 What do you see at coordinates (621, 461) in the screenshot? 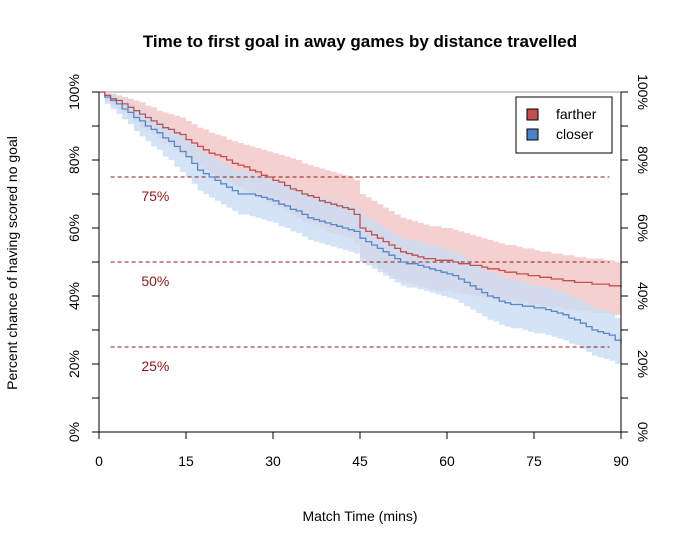
I see `x-tick-label-90: 90` at bounding box center [621, 461].